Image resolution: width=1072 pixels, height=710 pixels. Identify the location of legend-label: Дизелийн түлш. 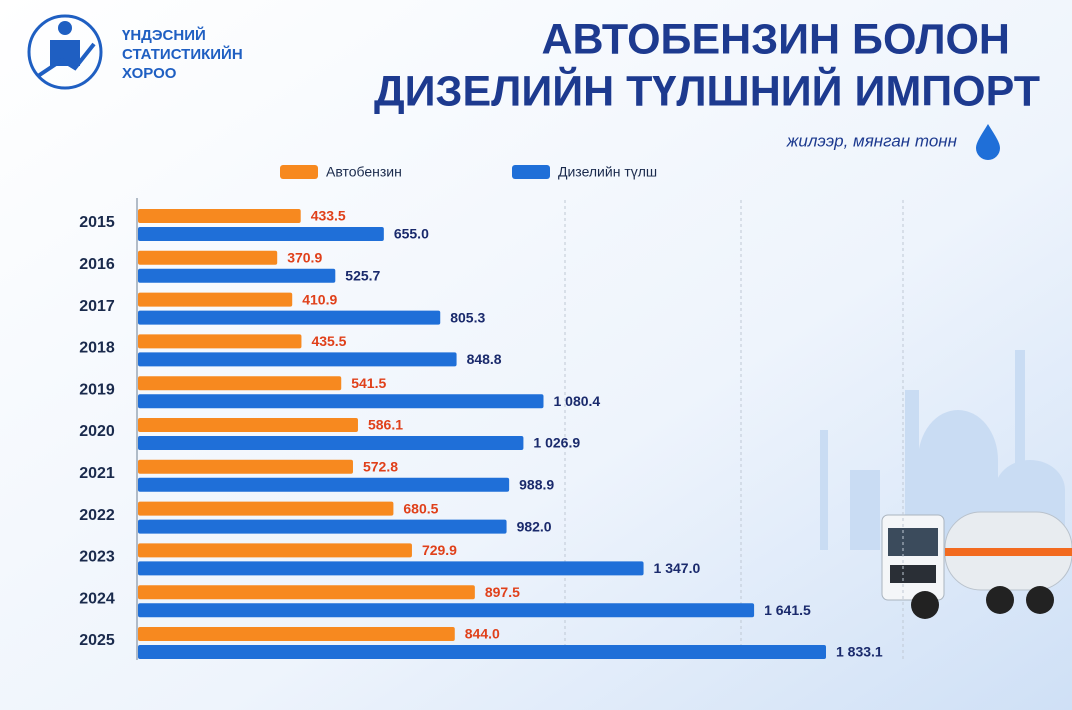
(607, 172).